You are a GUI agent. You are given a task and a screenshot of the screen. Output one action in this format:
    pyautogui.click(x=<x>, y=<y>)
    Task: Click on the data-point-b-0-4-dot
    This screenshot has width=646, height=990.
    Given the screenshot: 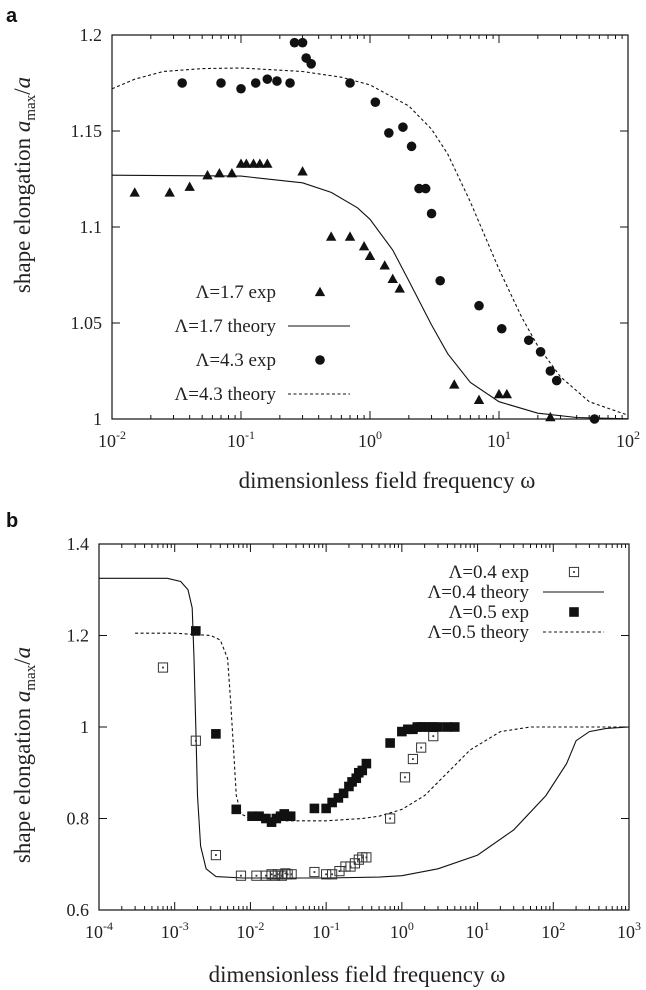 What is the action you would take?
    pyautogui.click(x=256, y=875)
    